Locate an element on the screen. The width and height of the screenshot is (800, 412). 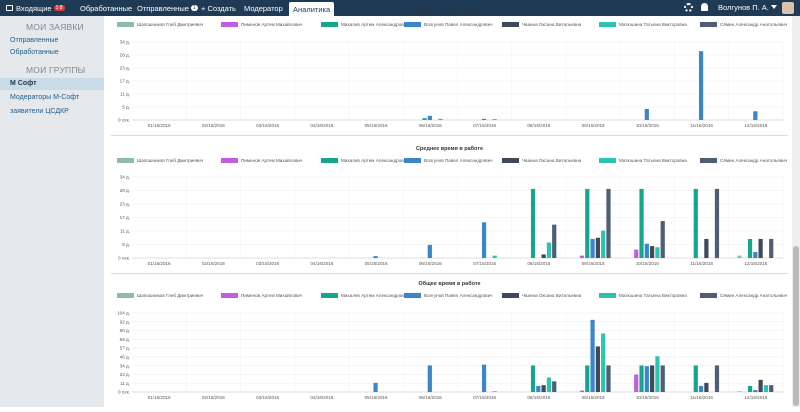
nav-analytics: Аналитика is located at coordinates (312, 9).